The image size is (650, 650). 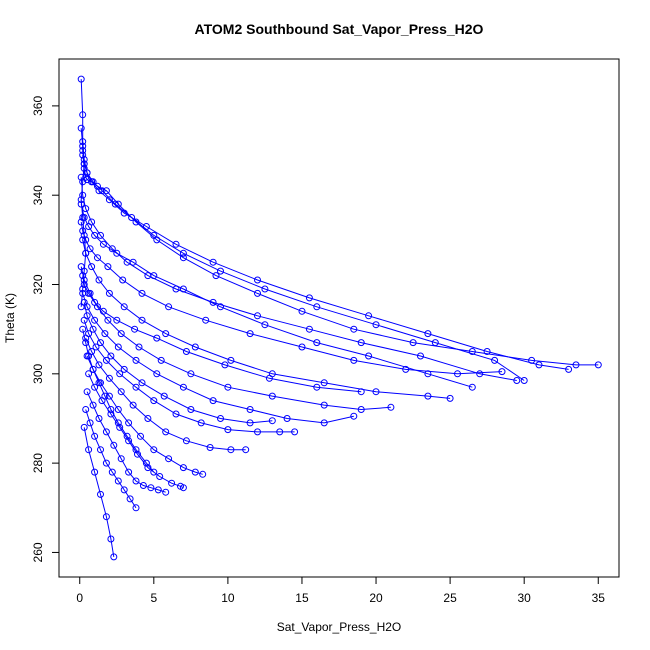 What do you see at coordinates (38, 373) in the screenshot?
I see `y-tick-label: 300` at bounding box center [38, 373].